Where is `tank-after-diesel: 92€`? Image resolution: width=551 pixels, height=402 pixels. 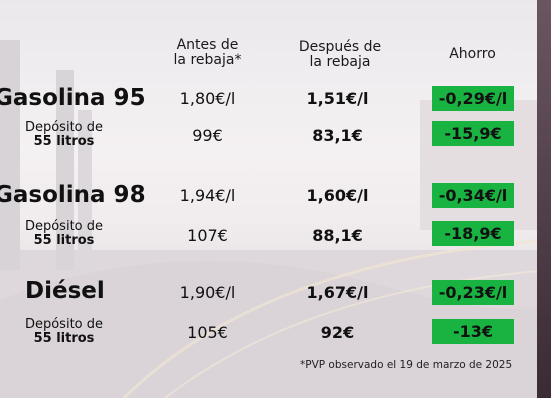
tank-after-diesel: 92€ is located at coordinates (337, 332).